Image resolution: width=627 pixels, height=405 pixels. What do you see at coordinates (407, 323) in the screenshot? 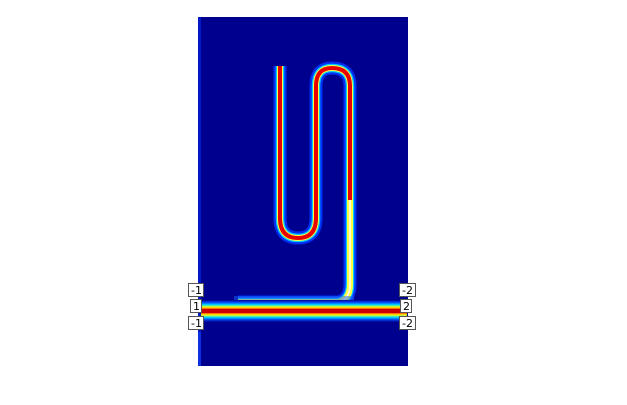
I see `port-label-right-bottom: -2` at bounding box center [407, 323].